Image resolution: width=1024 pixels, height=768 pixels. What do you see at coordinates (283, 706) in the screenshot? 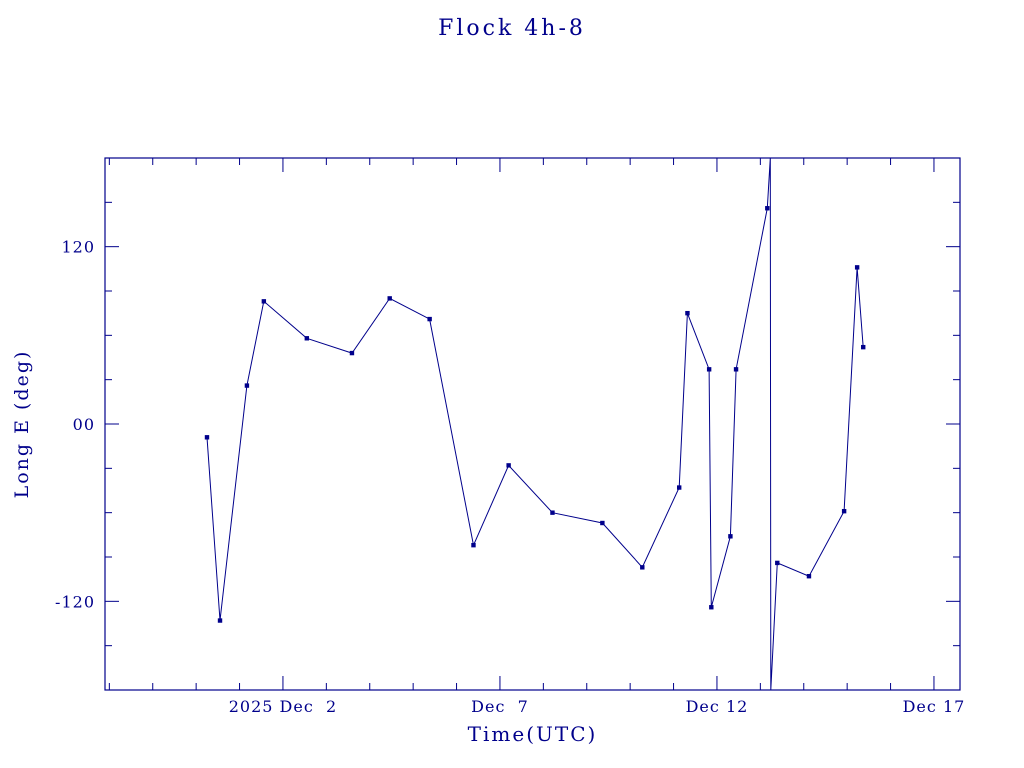
I see `x-tick-label: 2025 Dec 2` at bounding box center [283, 706].